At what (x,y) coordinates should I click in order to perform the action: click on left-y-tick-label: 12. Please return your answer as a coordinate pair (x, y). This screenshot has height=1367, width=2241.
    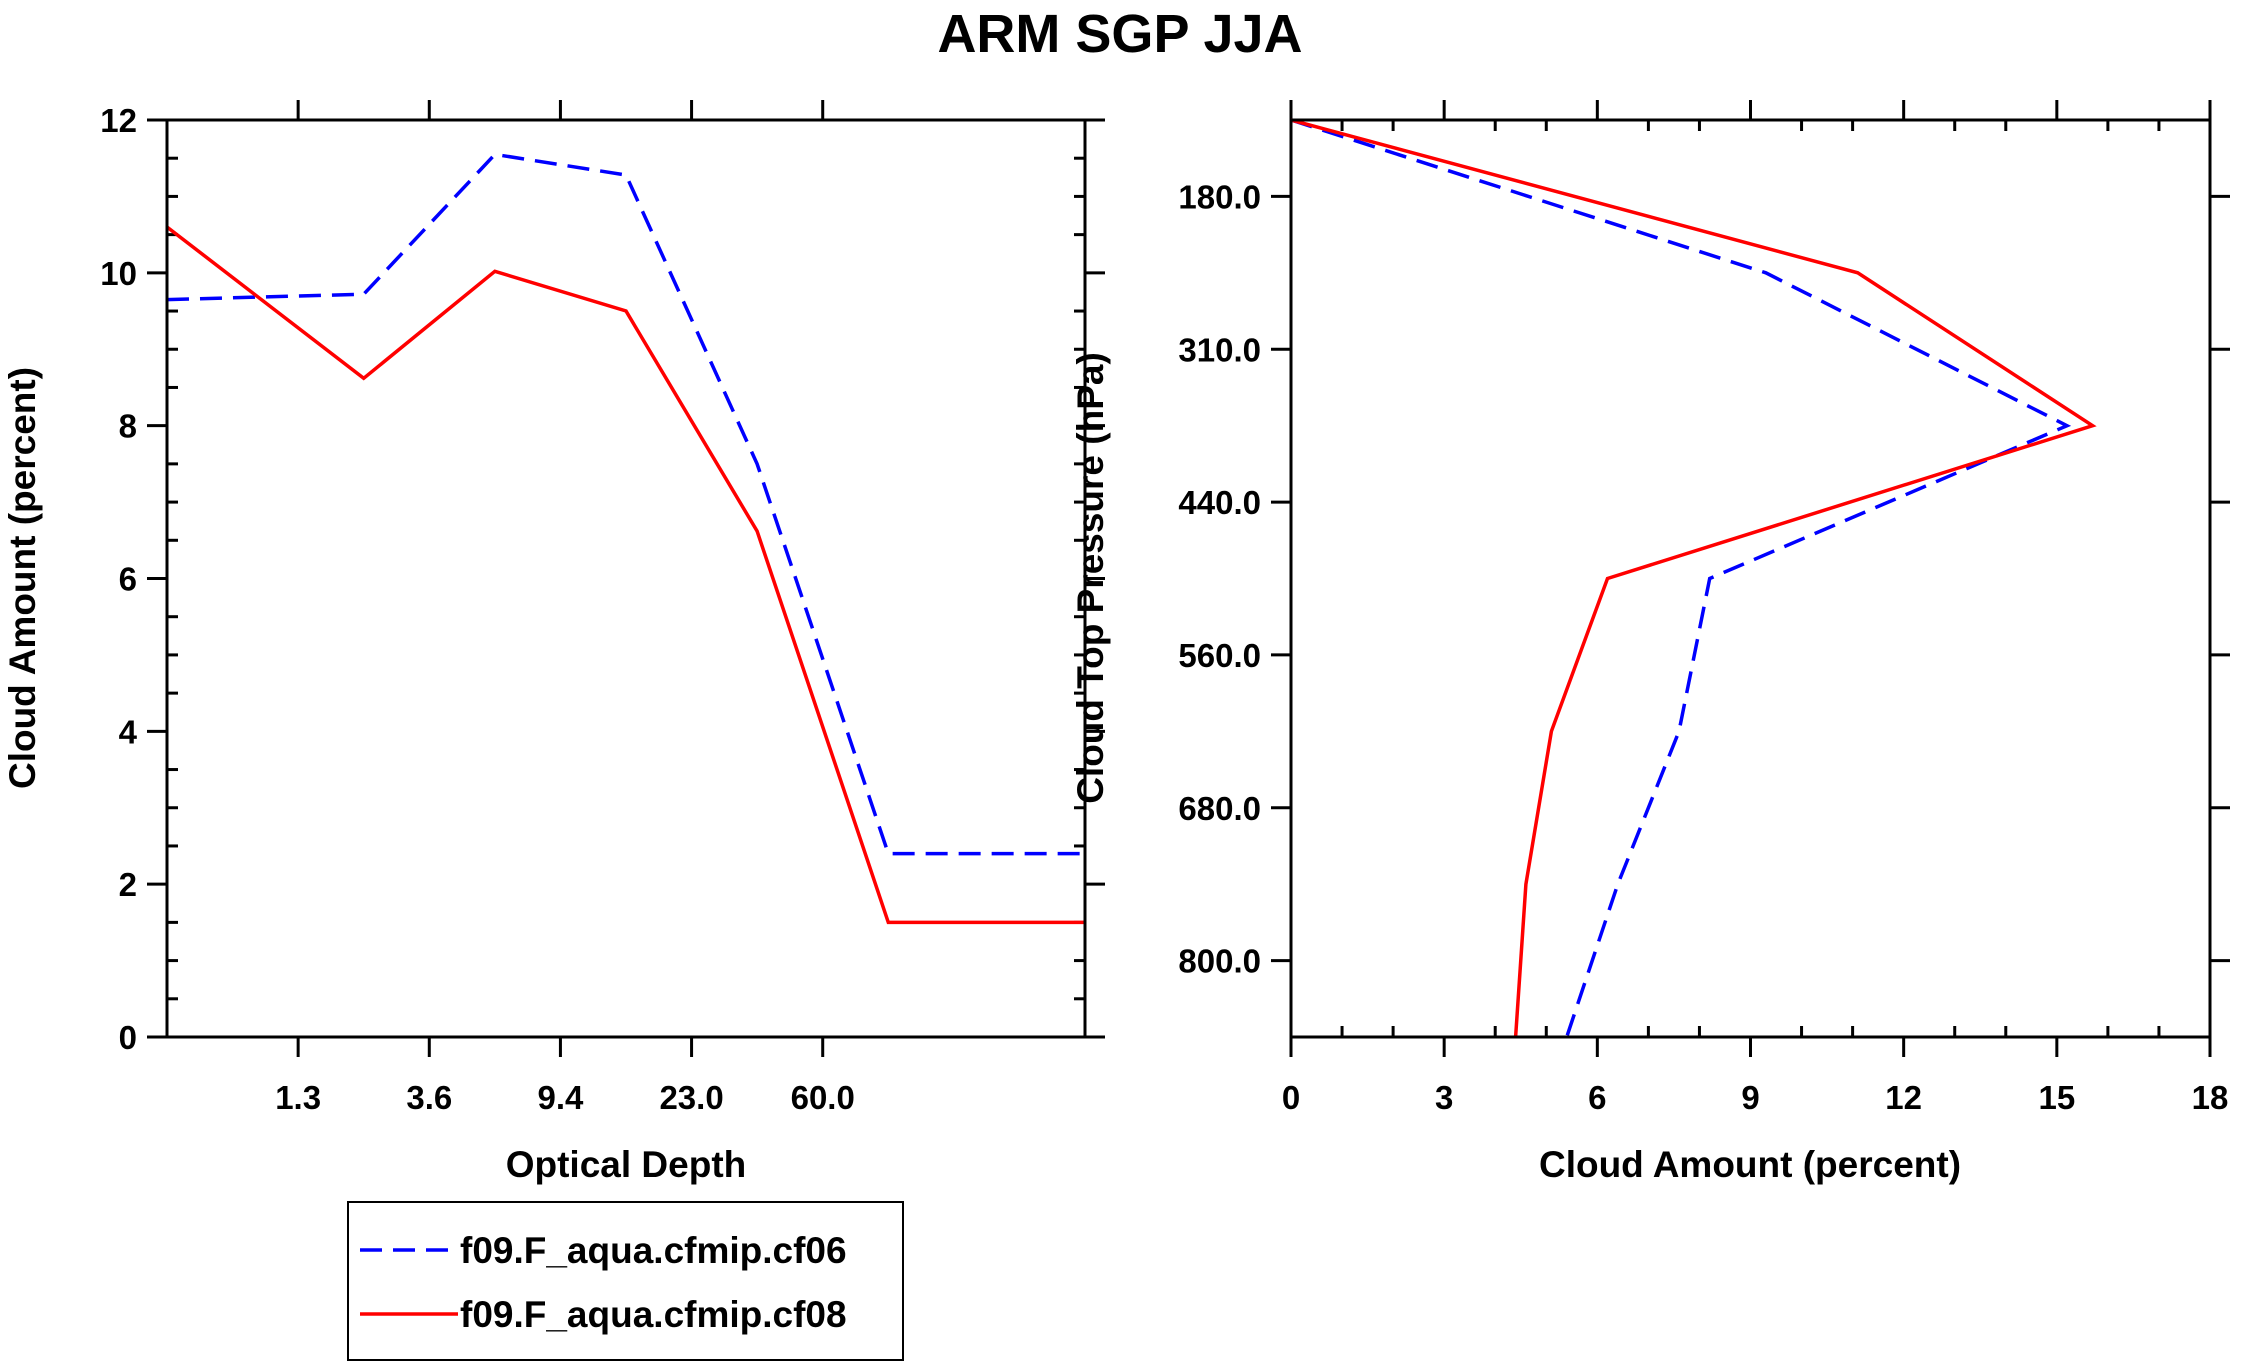
    Looking at the image, I should click on (118, 120).